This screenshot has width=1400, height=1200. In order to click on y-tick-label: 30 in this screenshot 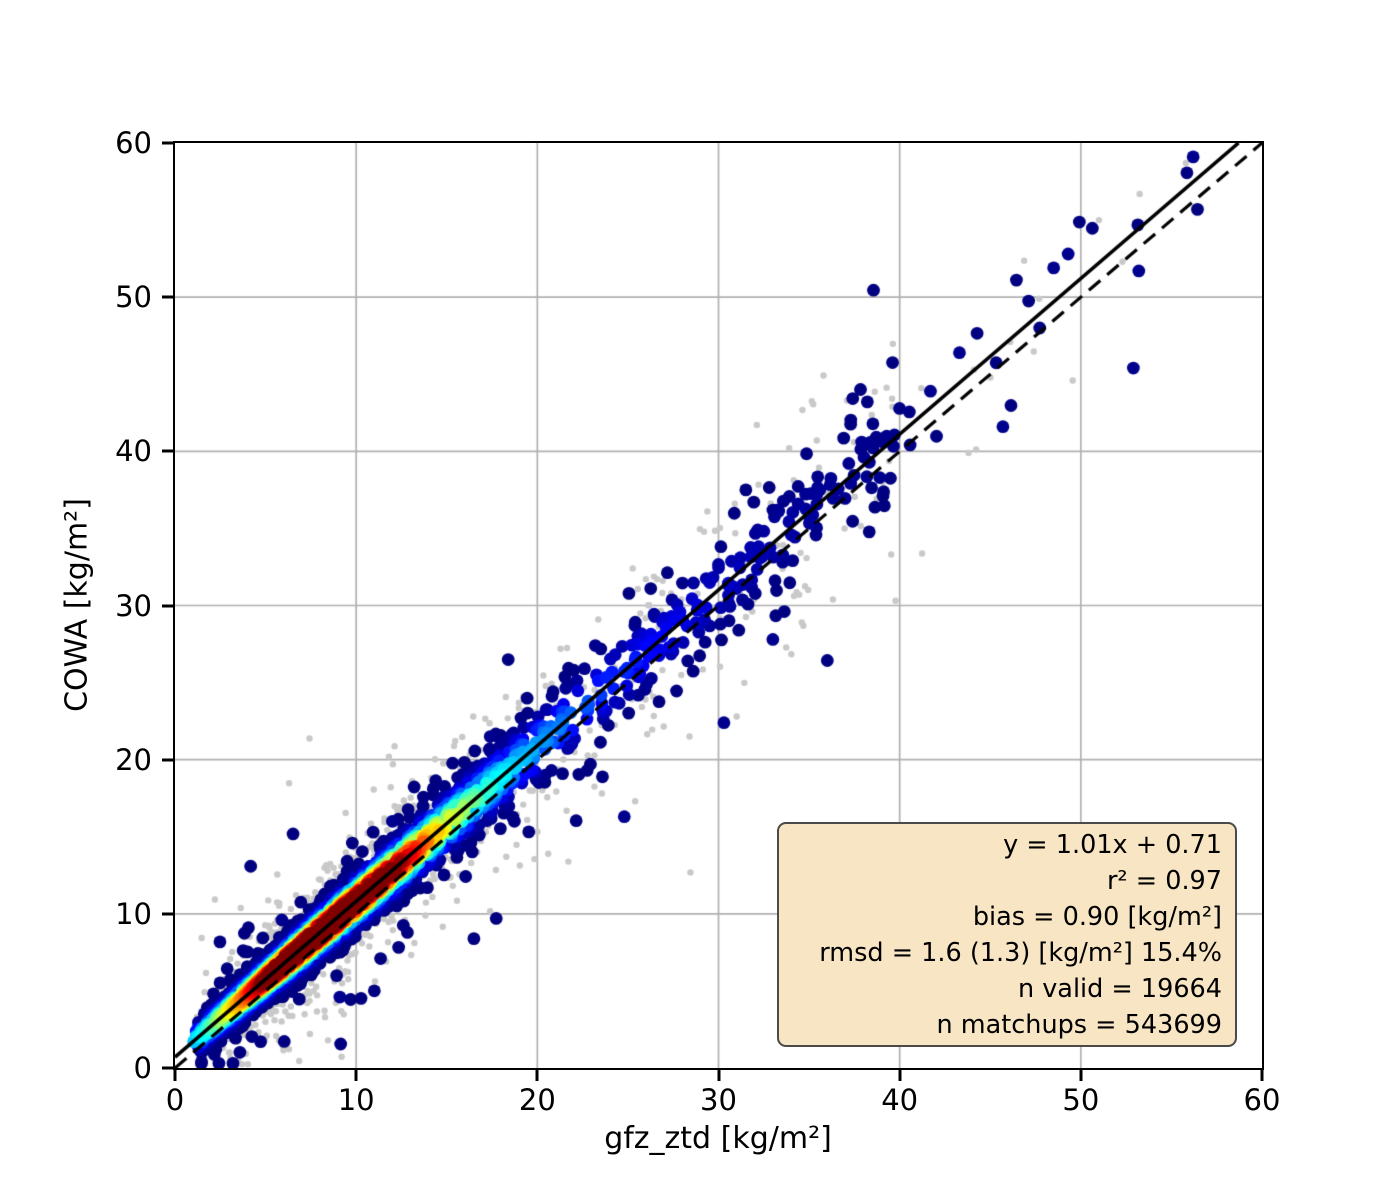, I will do `click(133, 605)`.